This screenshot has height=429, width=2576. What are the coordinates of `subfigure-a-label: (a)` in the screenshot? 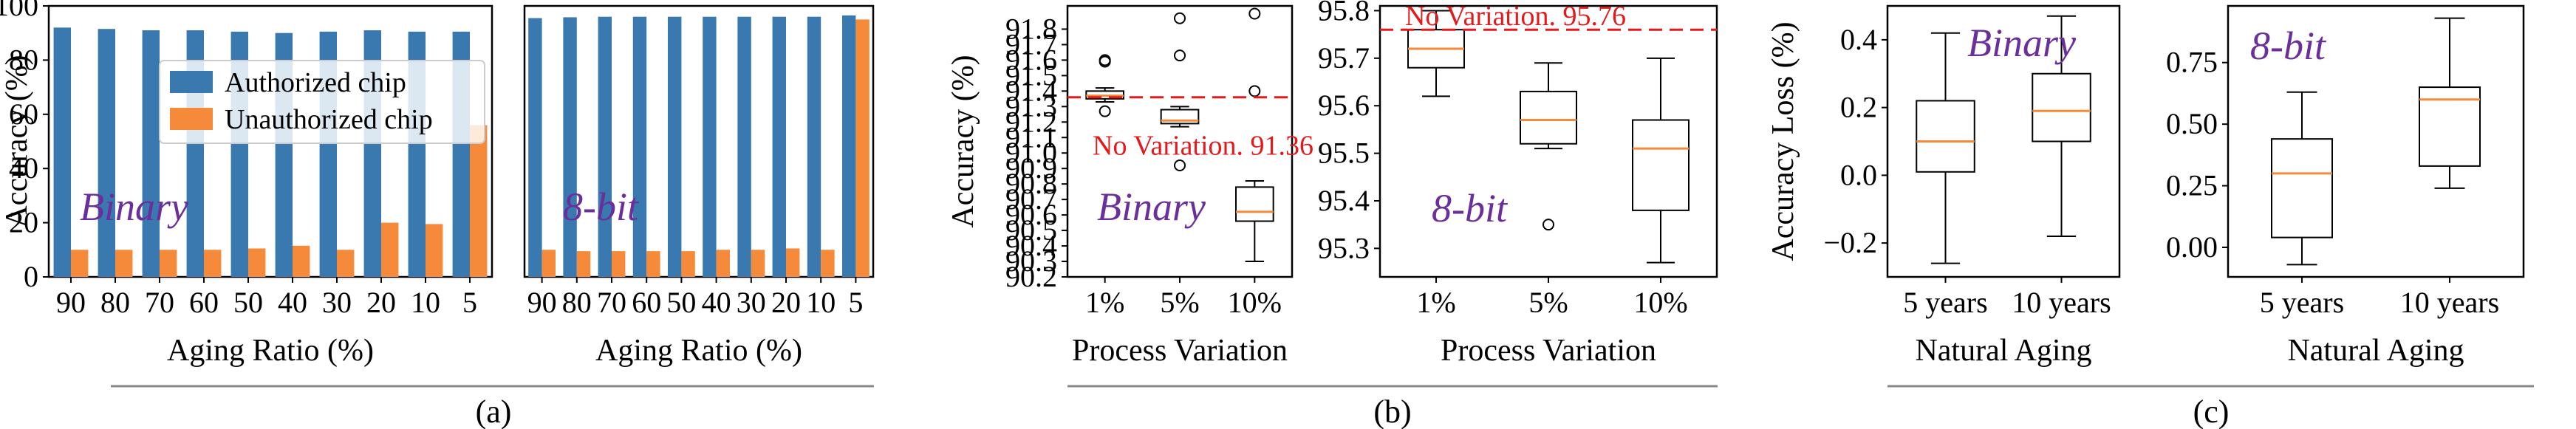 It's located at (494, 411).